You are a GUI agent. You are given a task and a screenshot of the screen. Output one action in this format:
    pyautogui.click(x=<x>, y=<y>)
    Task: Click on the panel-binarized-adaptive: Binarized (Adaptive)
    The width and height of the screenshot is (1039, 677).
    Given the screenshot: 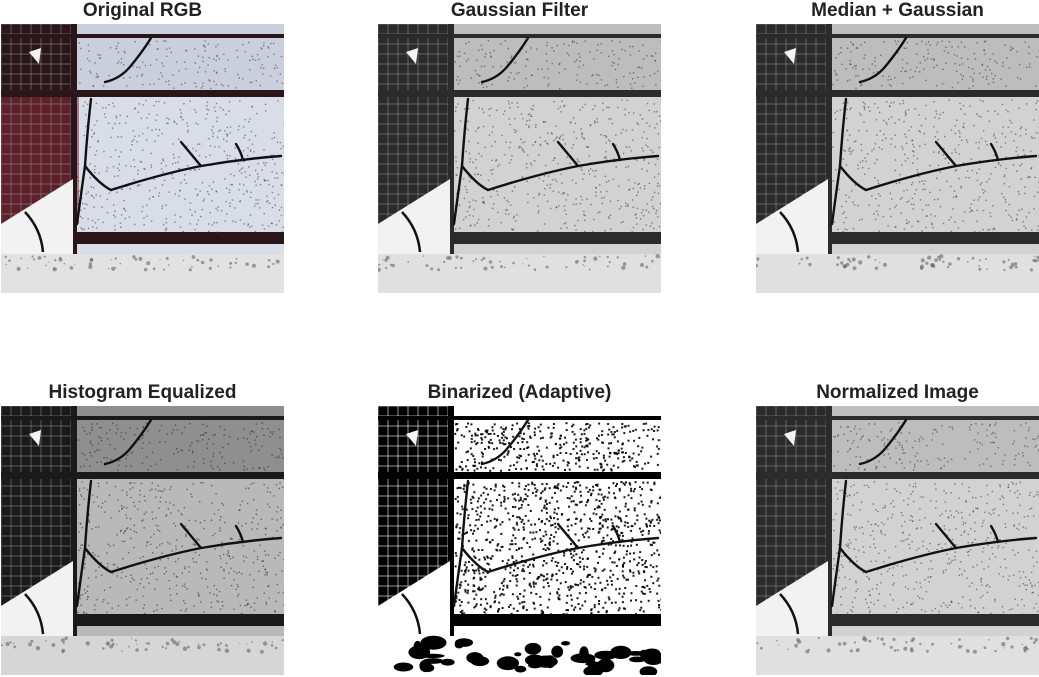 What is the action you would take?
    pyautogui.click(x=519, y=528)
    